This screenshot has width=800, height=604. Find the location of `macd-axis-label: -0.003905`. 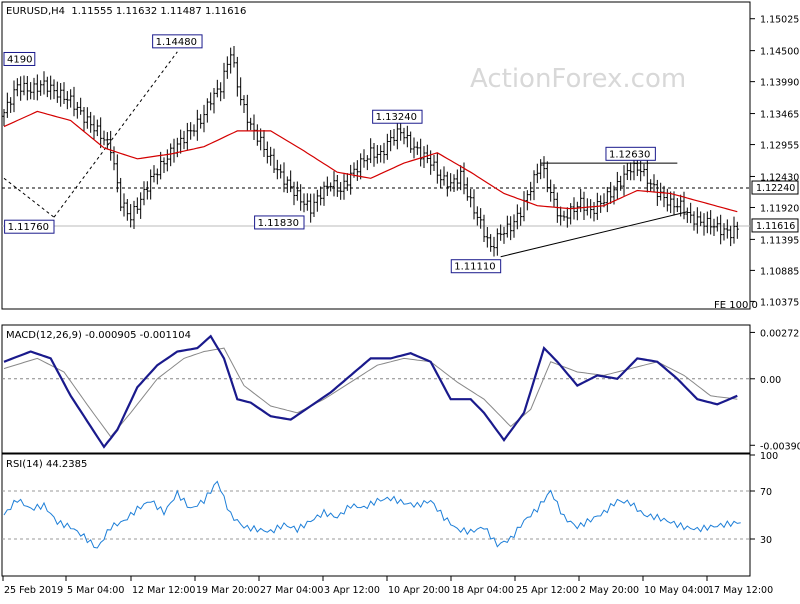

macd-axis-label: -0.003905 is located at coordinates (780, 446).